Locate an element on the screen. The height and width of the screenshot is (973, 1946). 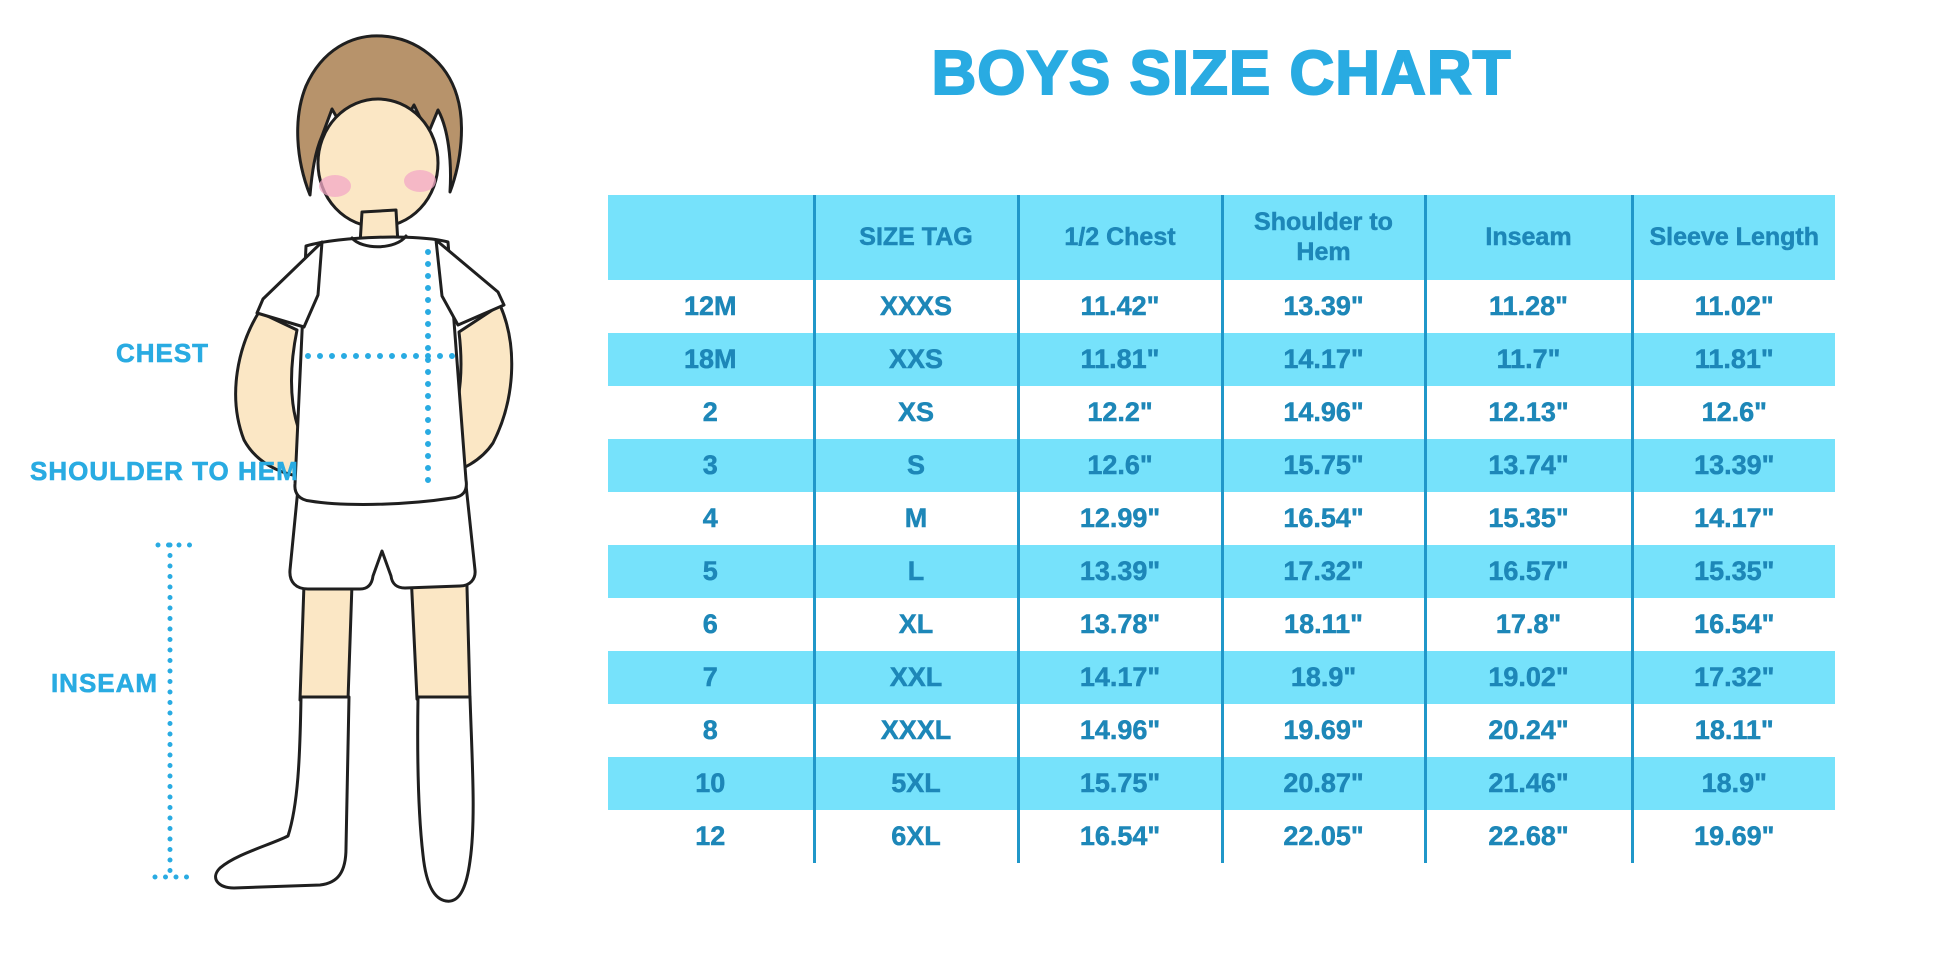
table-row: 12M XXXS 11.42" 13.39" 11.28" 11.02" is located at coordinates (1221, 306).